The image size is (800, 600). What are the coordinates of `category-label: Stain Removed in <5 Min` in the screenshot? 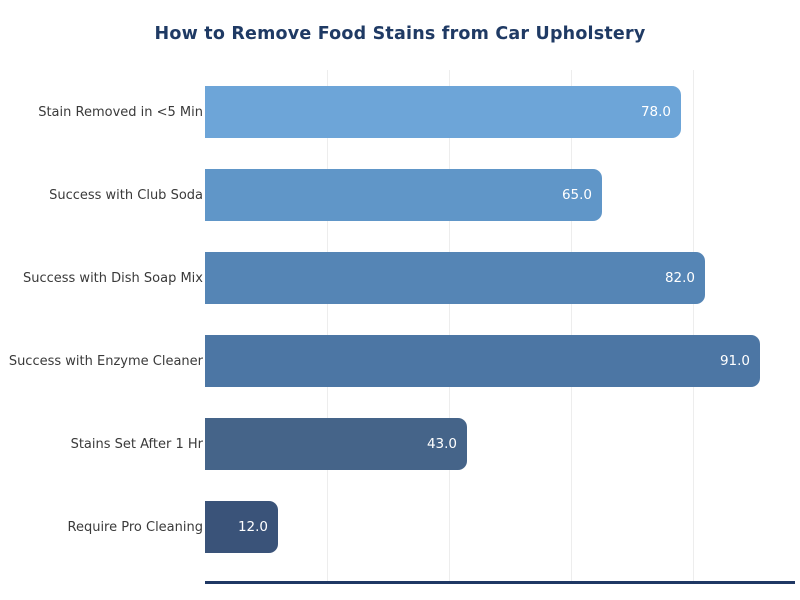 It's located at (120, 112).